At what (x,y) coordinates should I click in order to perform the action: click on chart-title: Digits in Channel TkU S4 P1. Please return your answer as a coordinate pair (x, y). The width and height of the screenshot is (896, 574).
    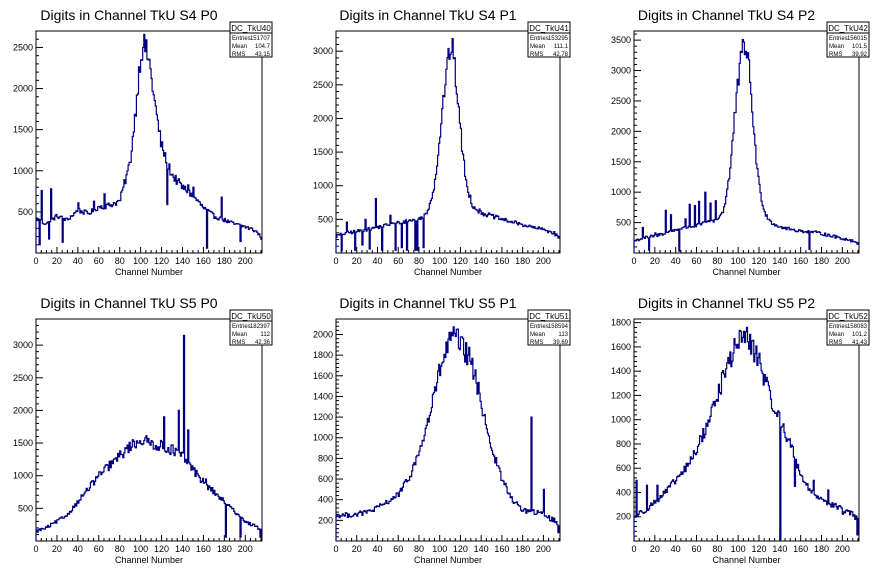
    Looking at the image, I should click on (427, 15).